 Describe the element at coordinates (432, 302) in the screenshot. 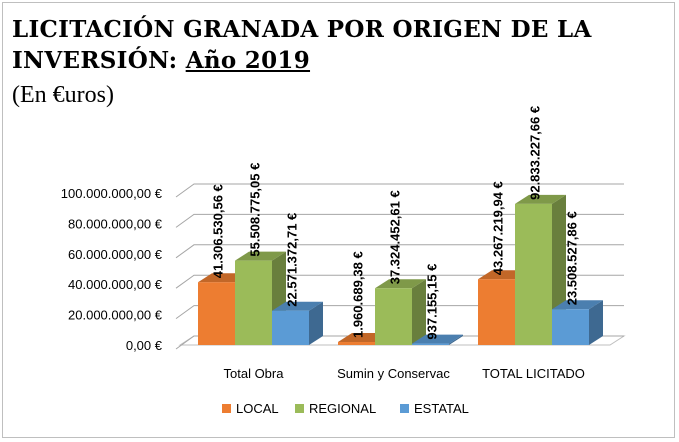

I see `data-label: 937.155,15 €` at that location.